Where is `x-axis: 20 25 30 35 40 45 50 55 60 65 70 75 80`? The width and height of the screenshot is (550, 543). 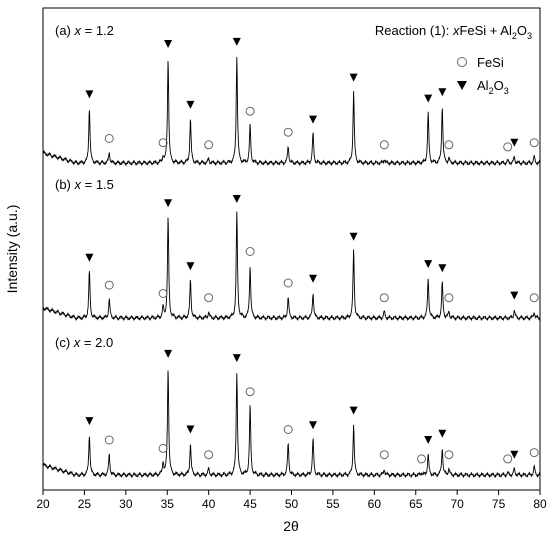
x-axis: 20 25 30 35 40 45 50 55 60 65 70 75 80 is located at coordinates (291, 500).